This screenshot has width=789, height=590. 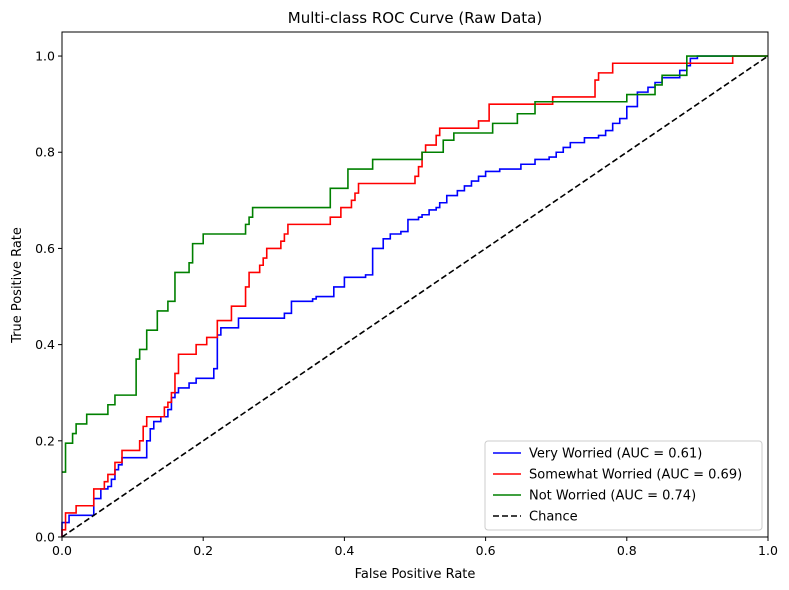 I want to click on legend-label-1: Somewhat Worried (AUC = 0.69), so click(x=635, y=475).